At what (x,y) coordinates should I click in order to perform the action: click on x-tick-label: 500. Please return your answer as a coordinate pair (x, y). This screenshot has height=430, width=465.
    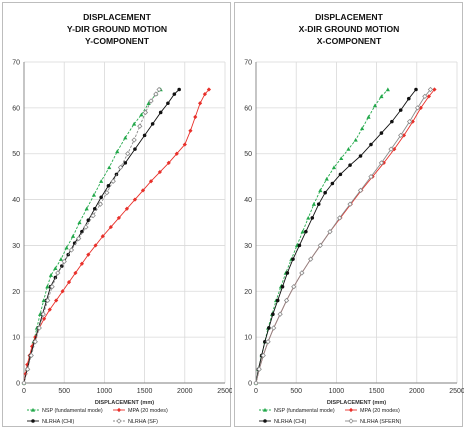
    Looking at the image, I should click on (64, 391).